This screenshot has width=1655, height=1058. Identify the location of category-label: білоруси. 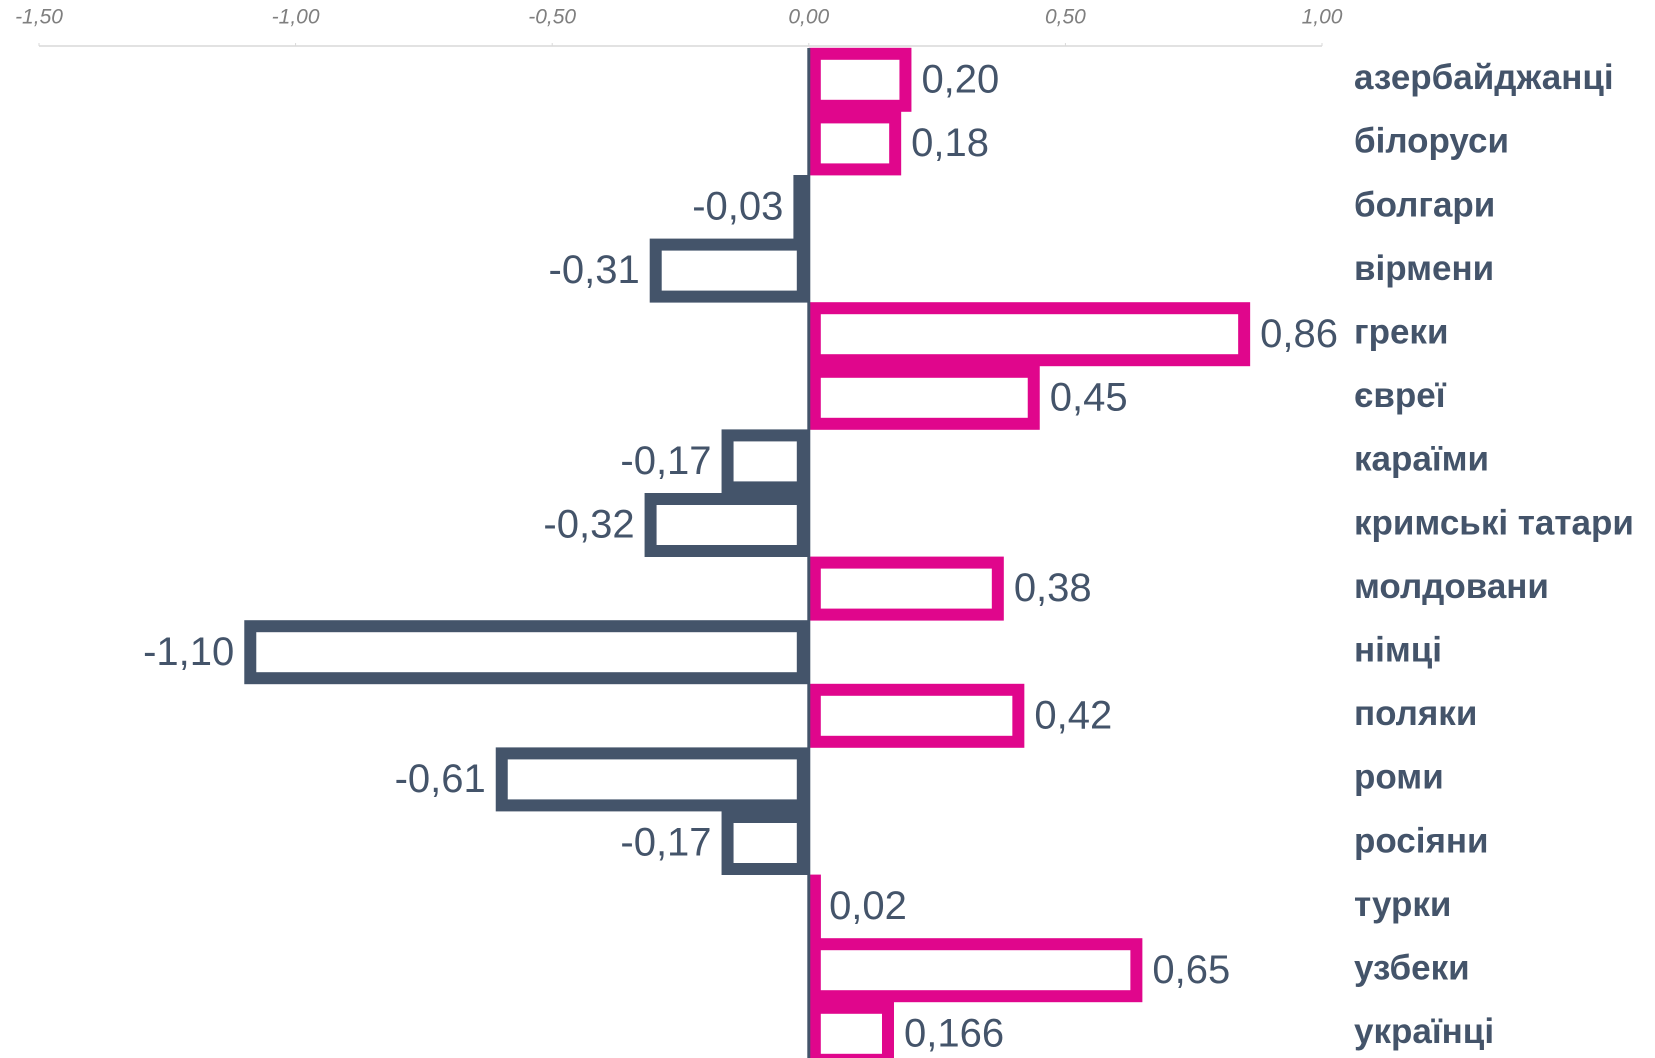
(1431, 141).